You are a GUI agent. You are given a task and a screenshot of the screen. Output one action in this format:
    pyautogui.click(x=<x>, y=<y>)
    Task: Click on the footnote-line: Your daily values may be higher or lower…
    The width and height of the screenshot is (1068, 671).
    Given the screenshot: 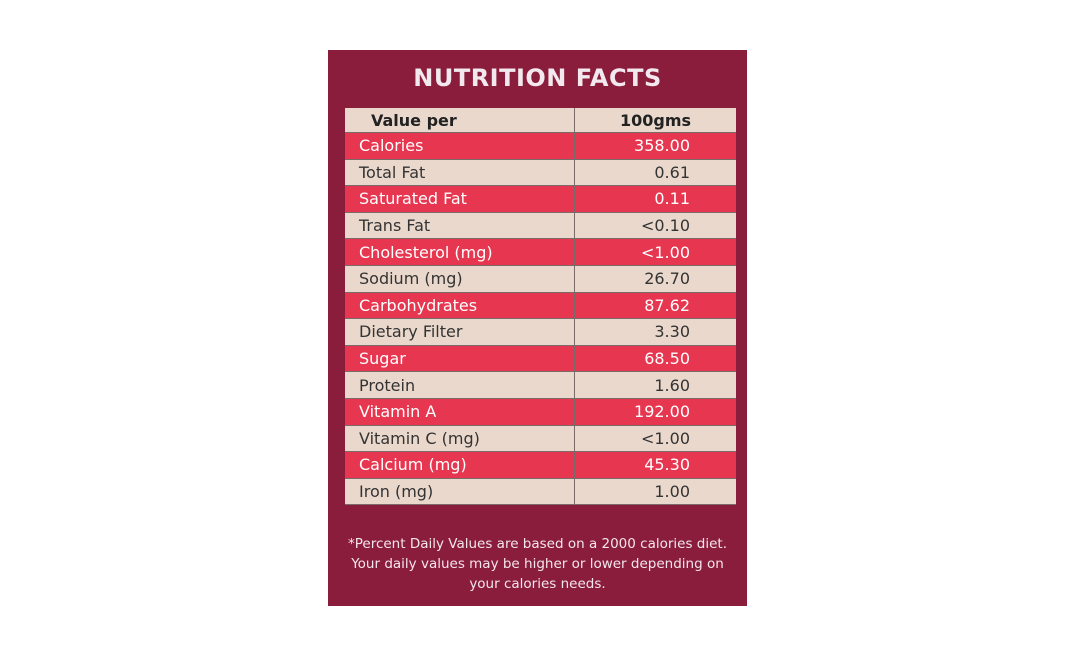 What is the action you would take?
    pyautogui.click(x=537, y=564)
    